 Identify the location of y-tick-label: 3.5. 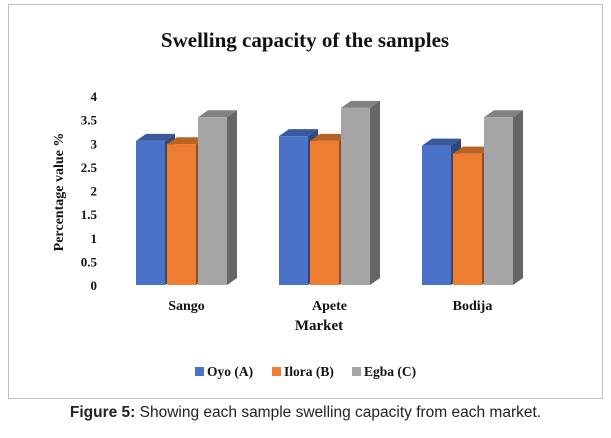
(89, 120).